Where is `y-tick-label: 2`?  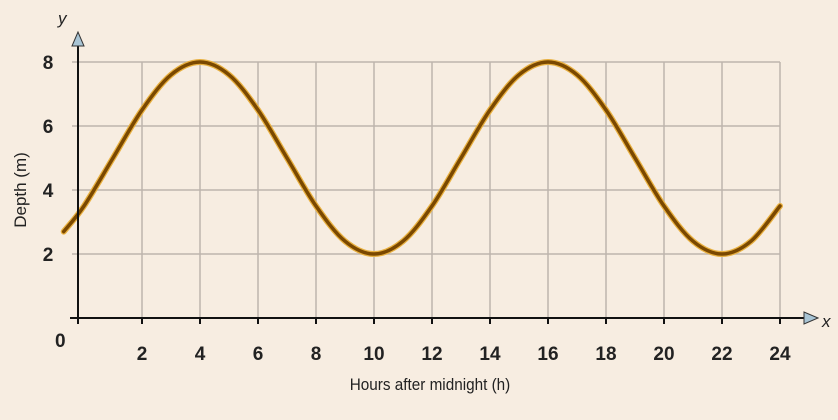 y-tick-label: 2 is located at coordinates (48, 255).